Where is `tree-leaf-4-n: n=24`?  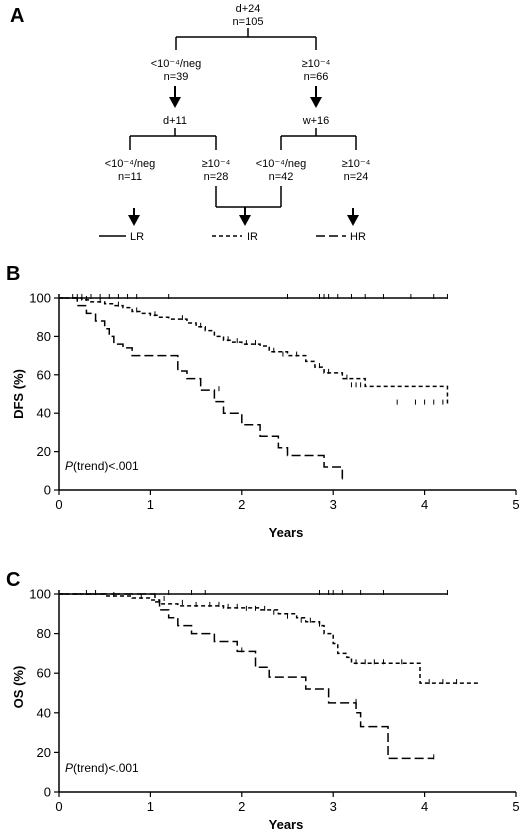 tree-leaf-4-n: n=24 is located at coordinates (356, 177).